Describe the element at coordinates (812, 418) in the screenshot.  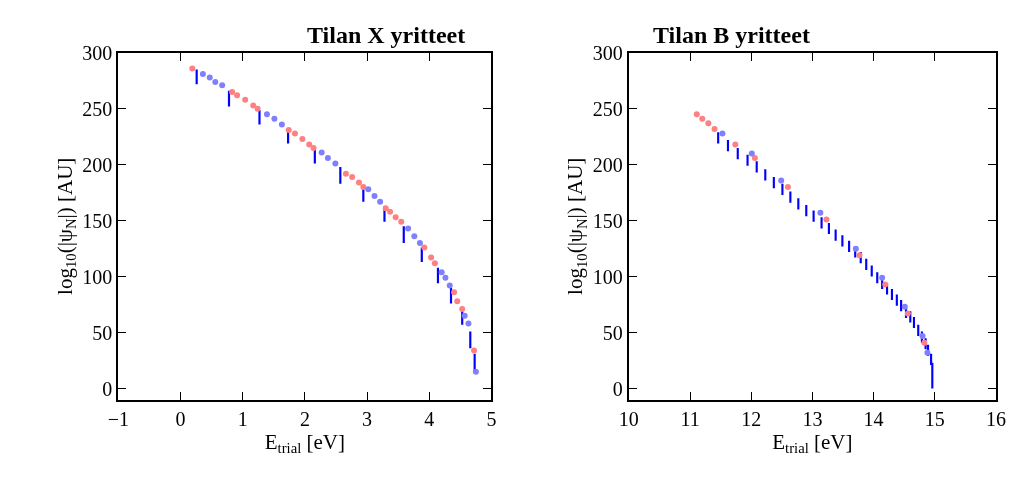
I see `x-tick-label: 13` at that location.